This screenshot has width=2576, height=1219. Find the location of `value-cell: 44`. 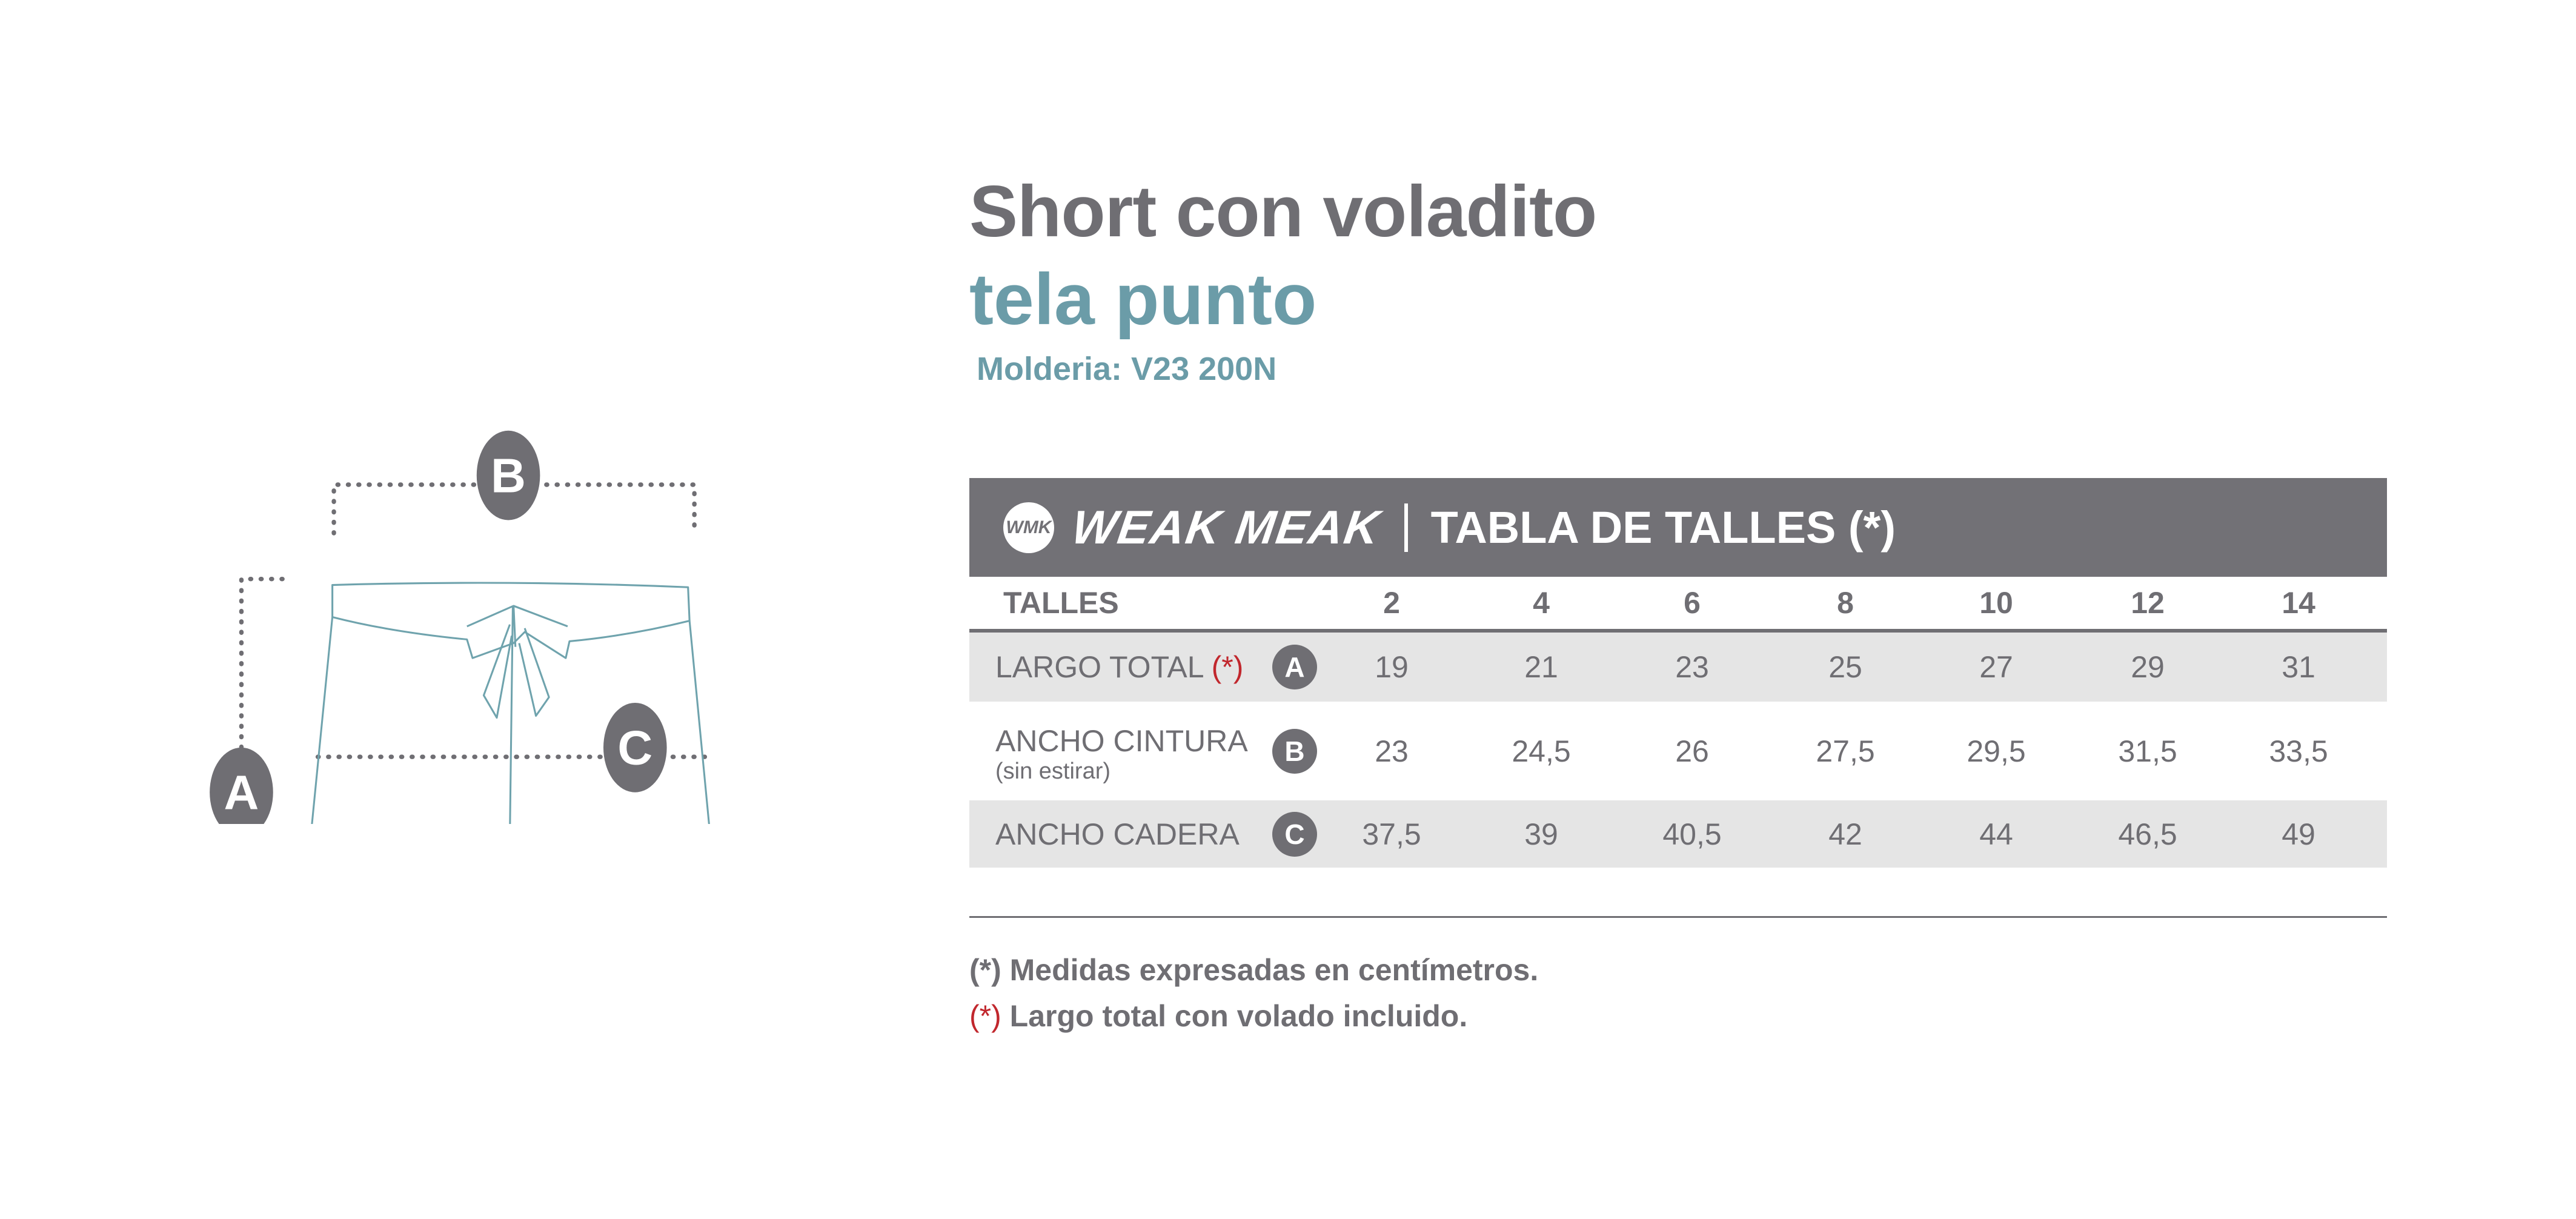

value-cell: 44 is located at coordinates (1996, 834).